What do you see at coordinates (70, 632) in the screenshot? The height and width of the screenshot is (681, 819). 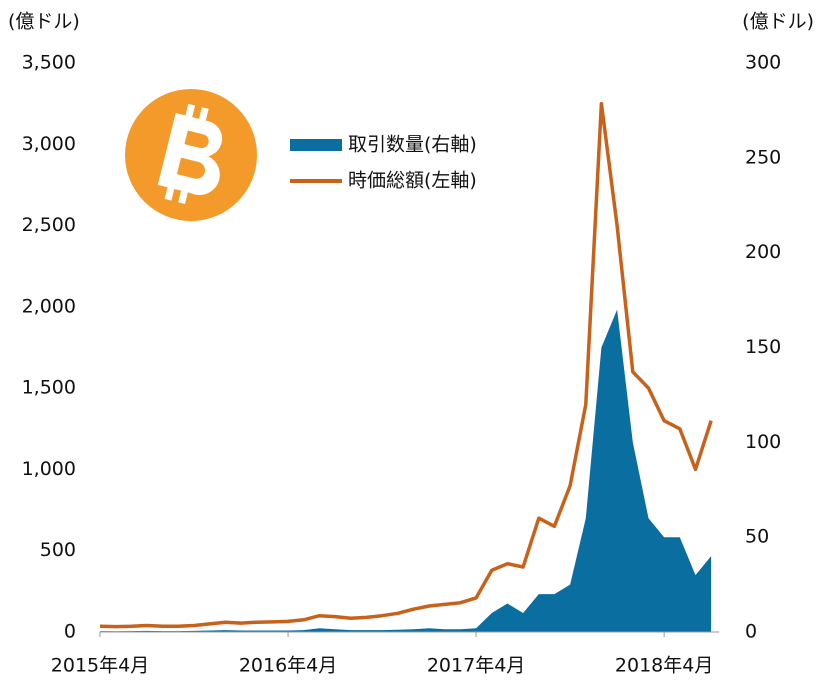 I see `y-tick-label: 0` at bounding box center [70, 632].